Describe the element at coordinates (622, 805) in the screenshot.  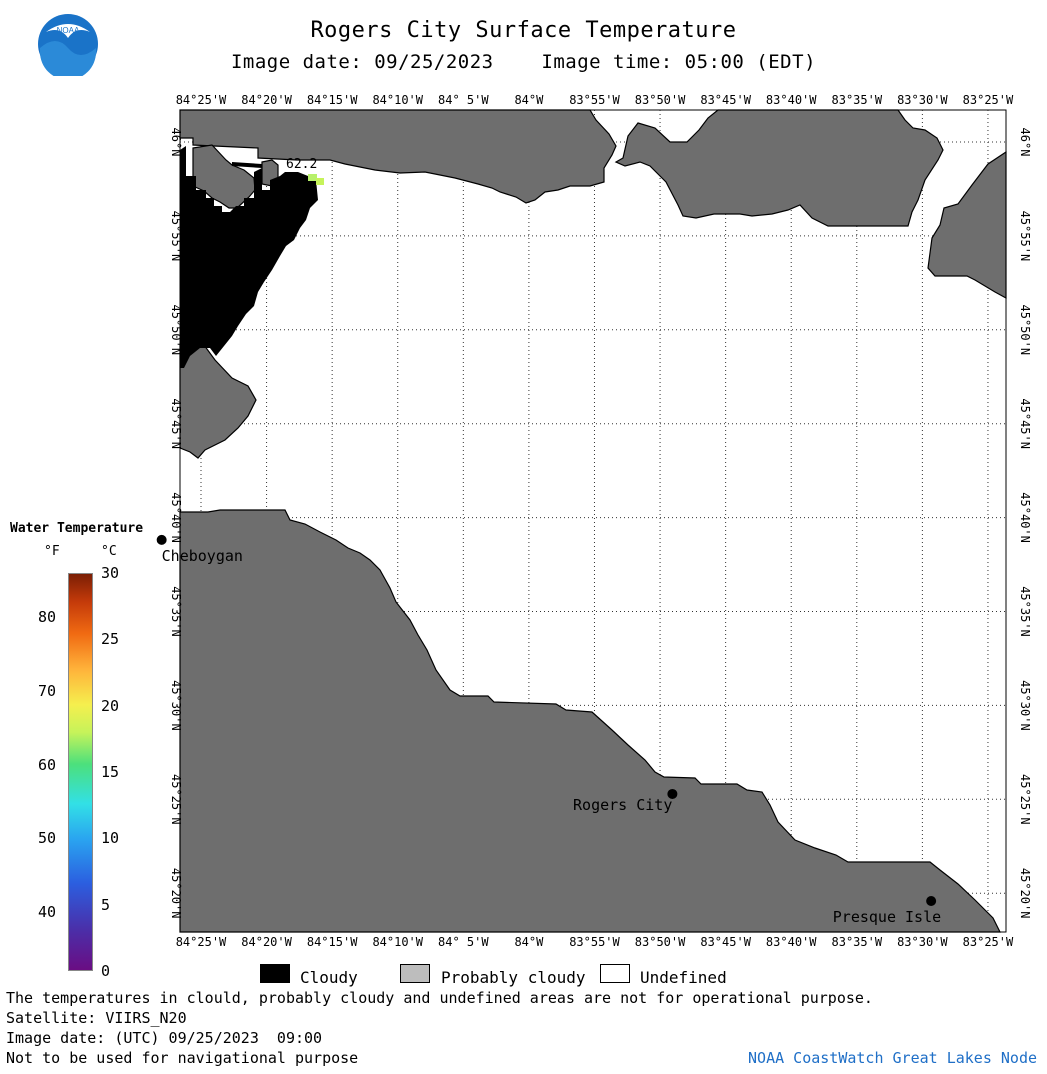
I see `city-label: Rogers City` at that location.